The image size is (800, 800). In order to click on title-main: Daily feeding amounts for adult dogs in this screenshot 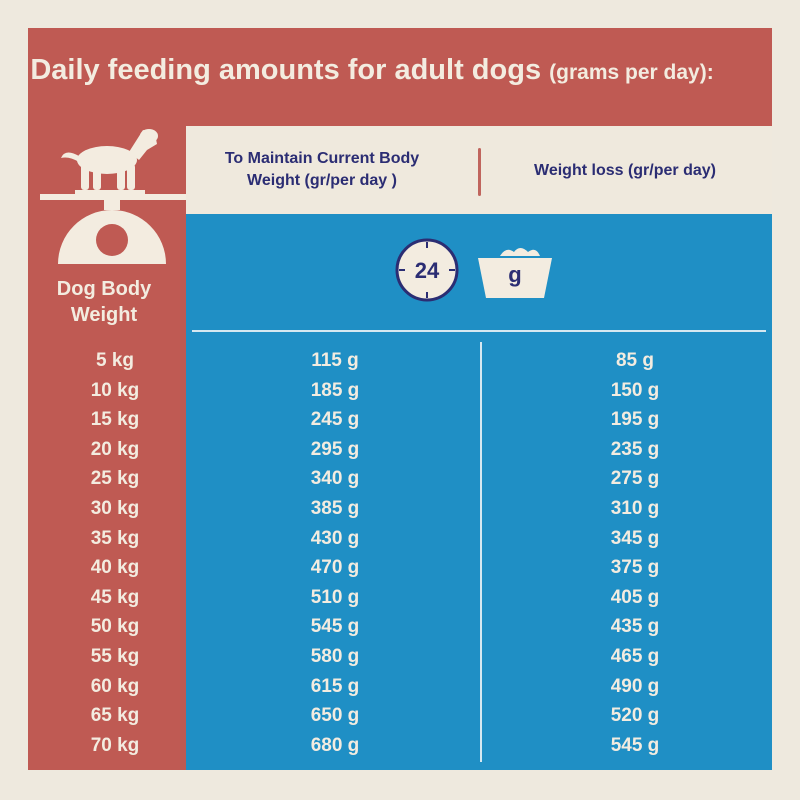, I will do `click(286, 70)`.